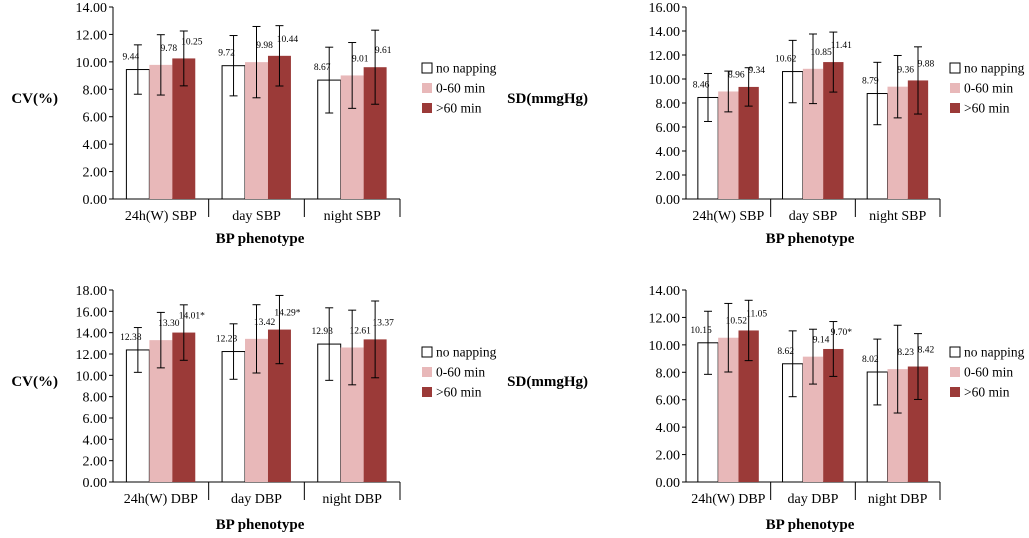  Describe the element at coordinates (287, 314) in the screenshot. I see `data-label: 14.29*` at that location.